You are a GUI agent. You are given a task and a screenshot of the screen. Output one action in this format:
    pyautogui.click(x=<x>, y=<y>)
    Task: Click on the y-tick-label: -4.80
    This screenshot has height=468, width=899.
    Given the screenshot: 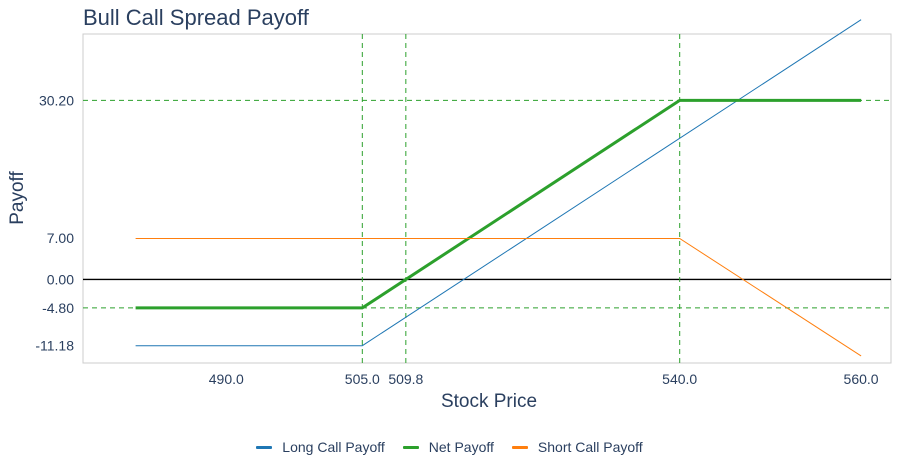 What is the action you would take?
    pyautogui.click(x=58, y=308)
    